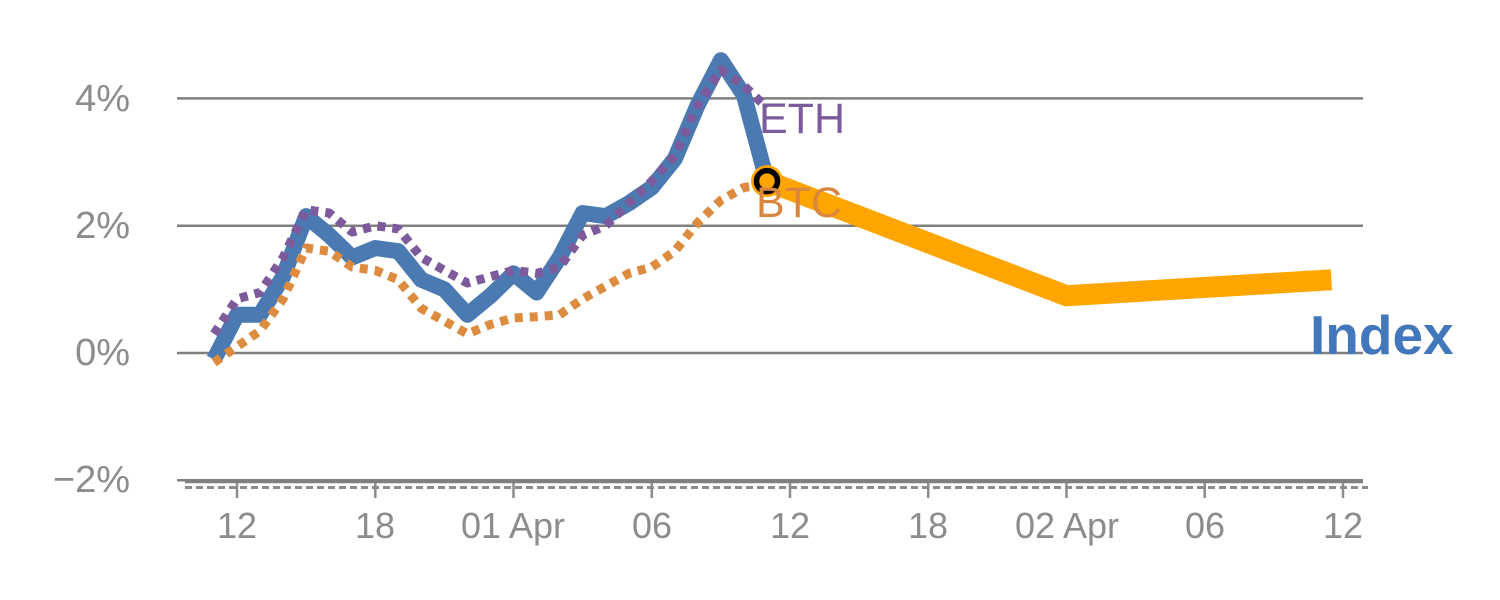 The height and width of the screenshot is (600, 1500). What do you see at coordinates (1382, 335) in the screenshot?
I see `index-series-label: Index` at bounding box center [1382, 335].